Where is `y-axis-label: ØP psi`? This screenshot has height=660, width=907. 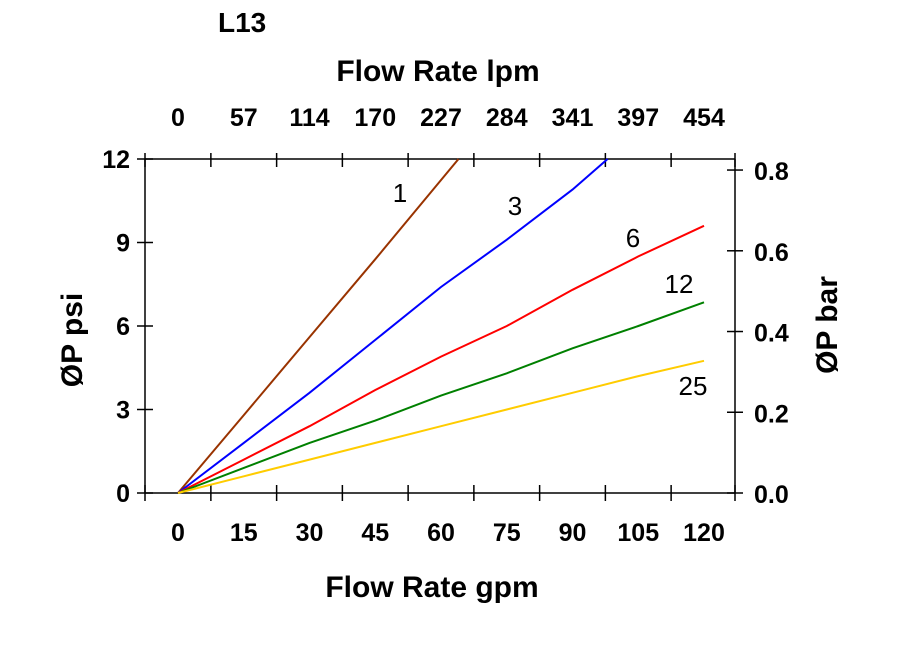
y-axis-label: ØP psi is located at coordinates (72, 340).